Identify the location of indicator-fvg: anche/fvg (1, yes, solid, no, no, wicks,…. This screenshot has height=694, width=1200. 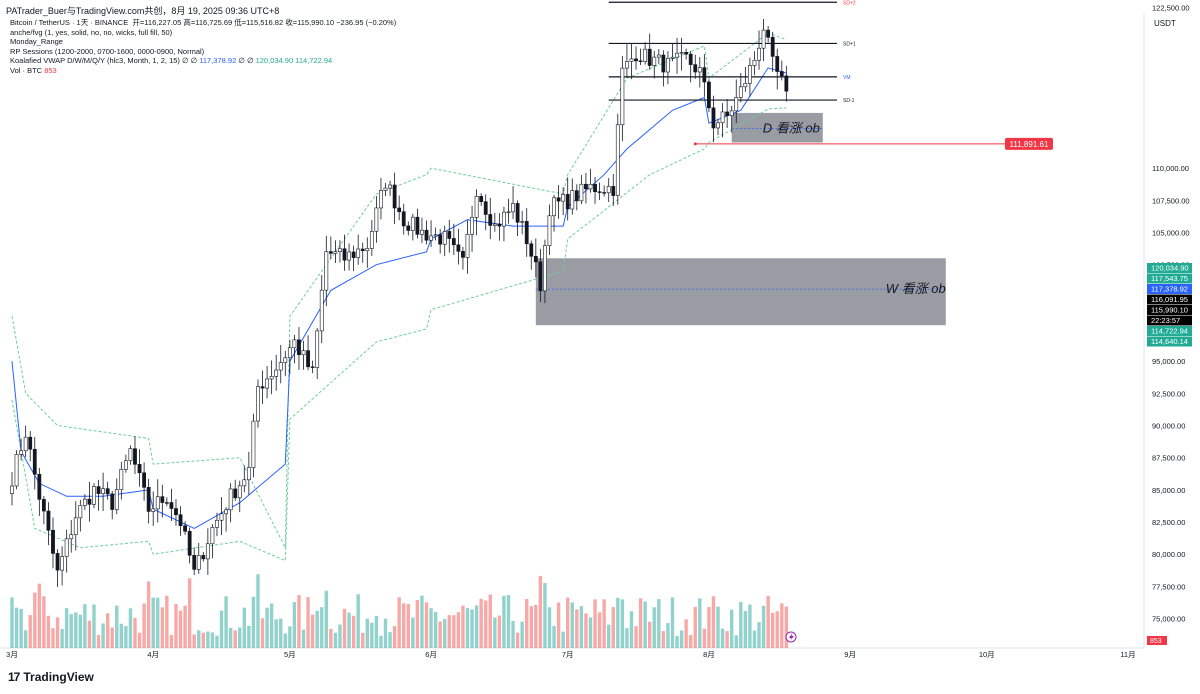
(91, 32).